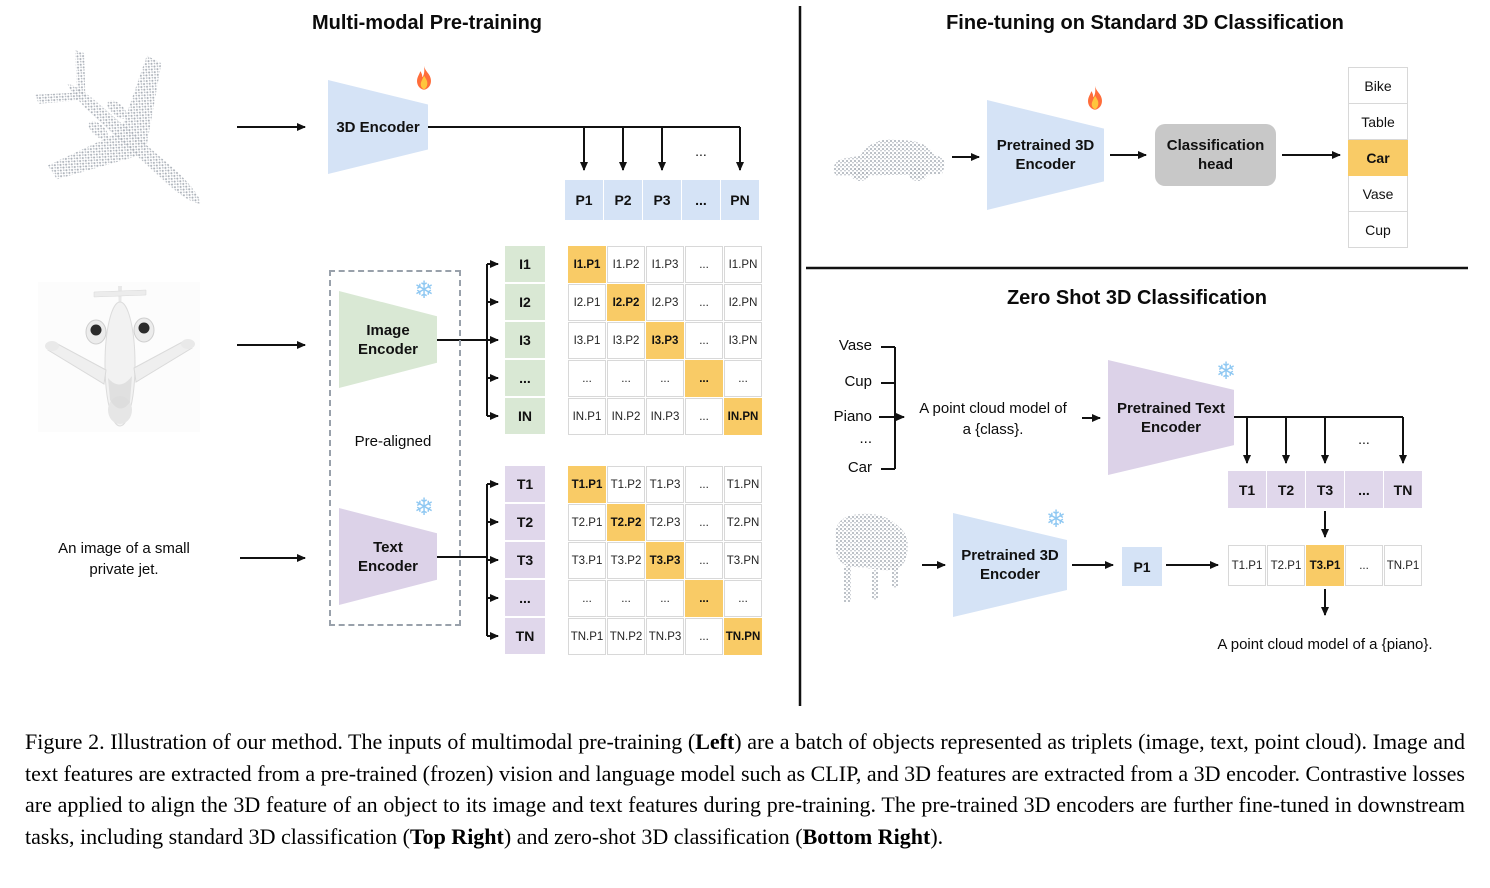 Image resolution: width=1490 pixels, height=888 pixels. Describe the element at coordinates (587, 416) in the screenshot. I see `matrix-cell: IN.P1` at that location.